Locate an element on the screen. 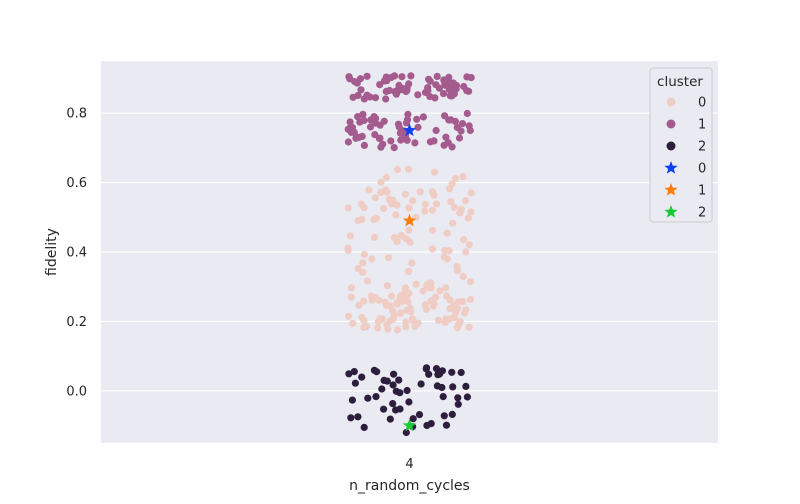 This screenshot has height=504, width=800. legend-label: 0 is located at coordinates (702, 169).